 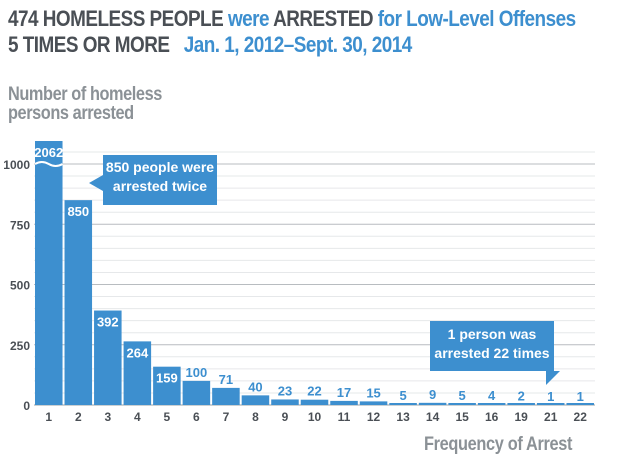 I want to click on x-tick-label: 8, so click(x=255, y=417).